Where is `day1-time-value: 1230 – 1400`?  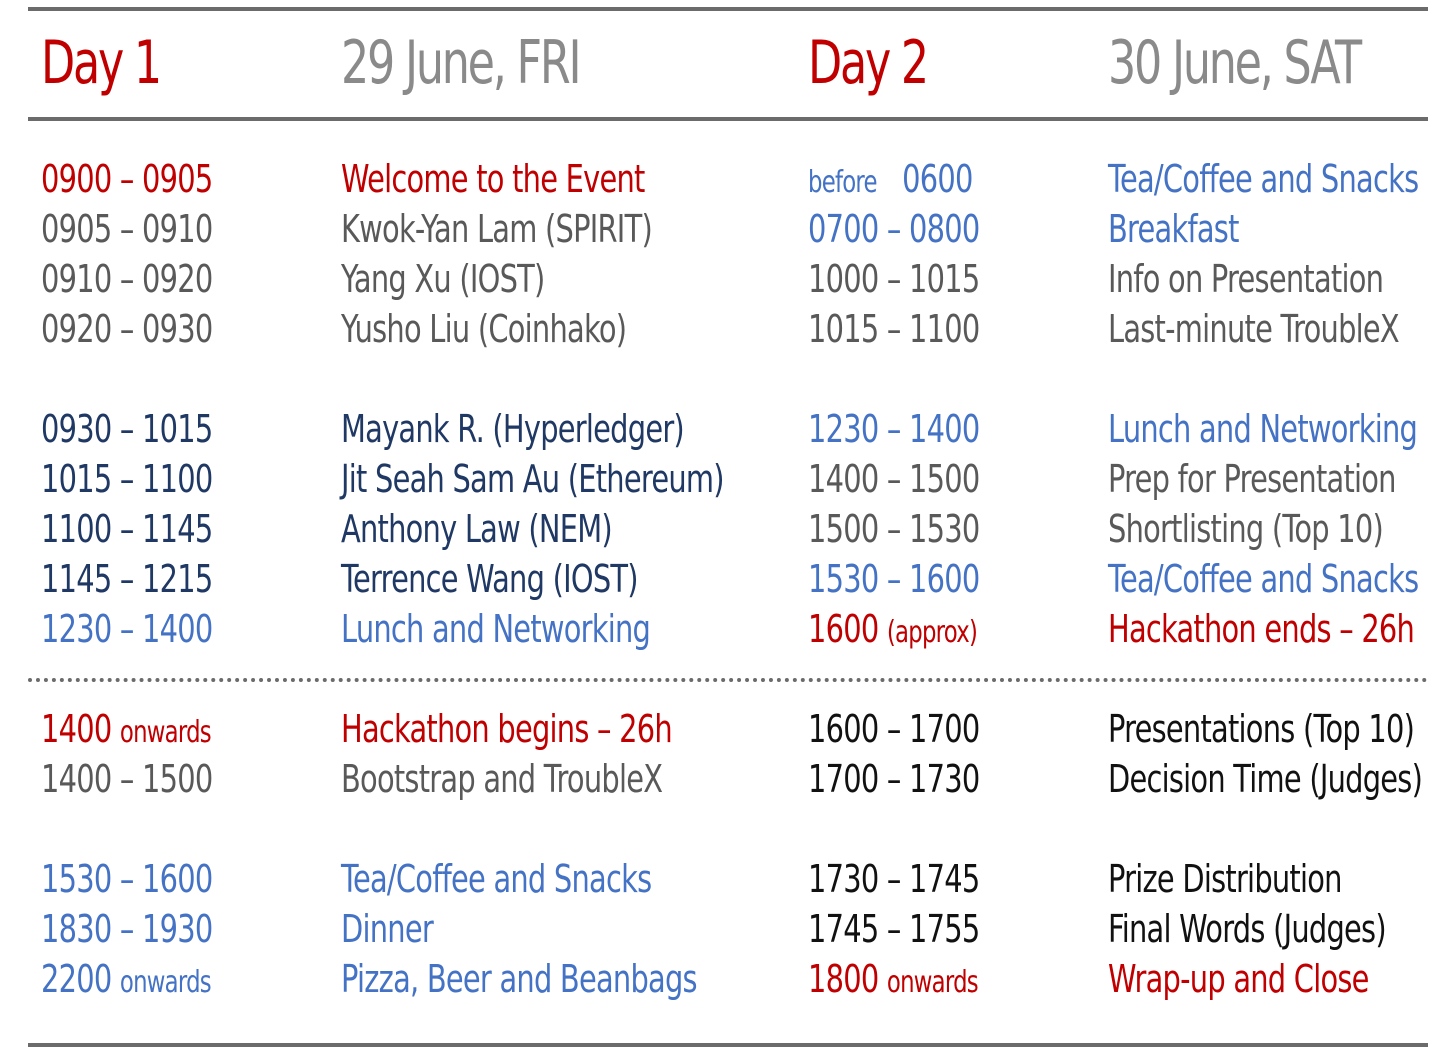 day1-time-value: 1230 – 1400 is located at coordinates (127, 629).